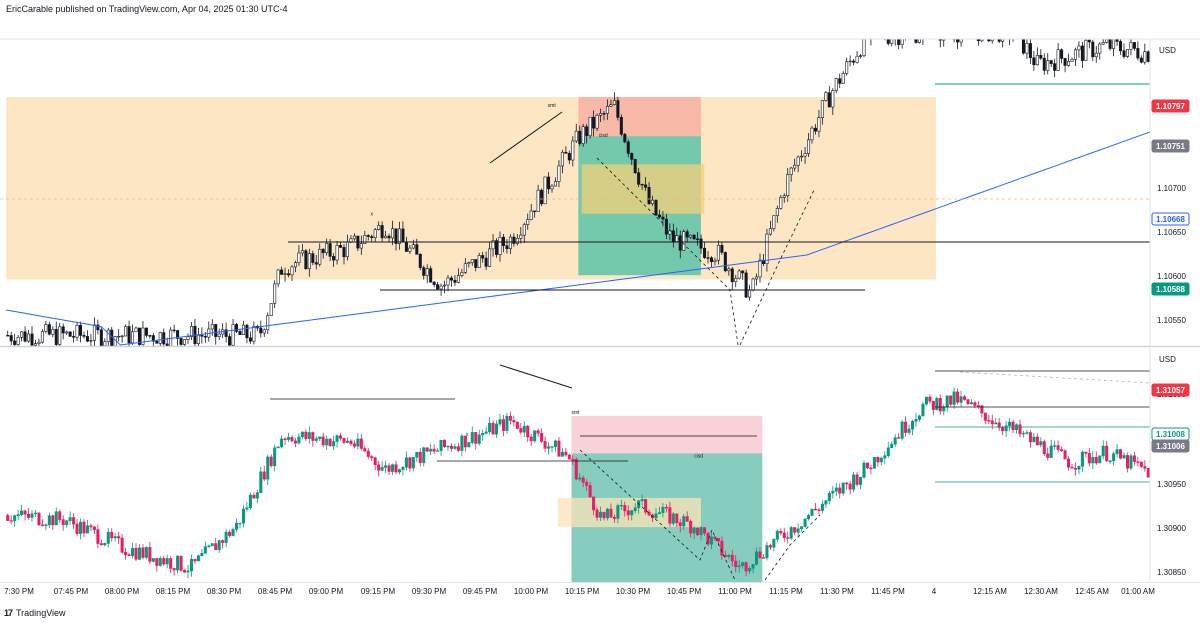  Describe the element at coordinates (1138, 591) in the screenshot. I see `time-tick-label: 01:00 AM` at that location.